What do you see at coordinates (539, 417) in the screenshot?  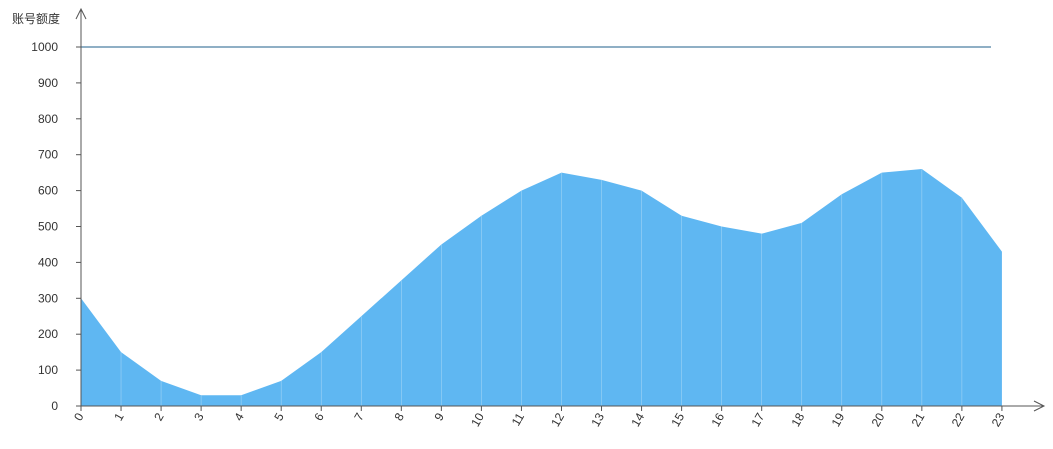 I see `x-ticks: 0 1 2 3 4 5 6 7 8 9 10 11 12 13 14 15 16 17 18 19 20 21 22 23` at bounding box center [539, 417].